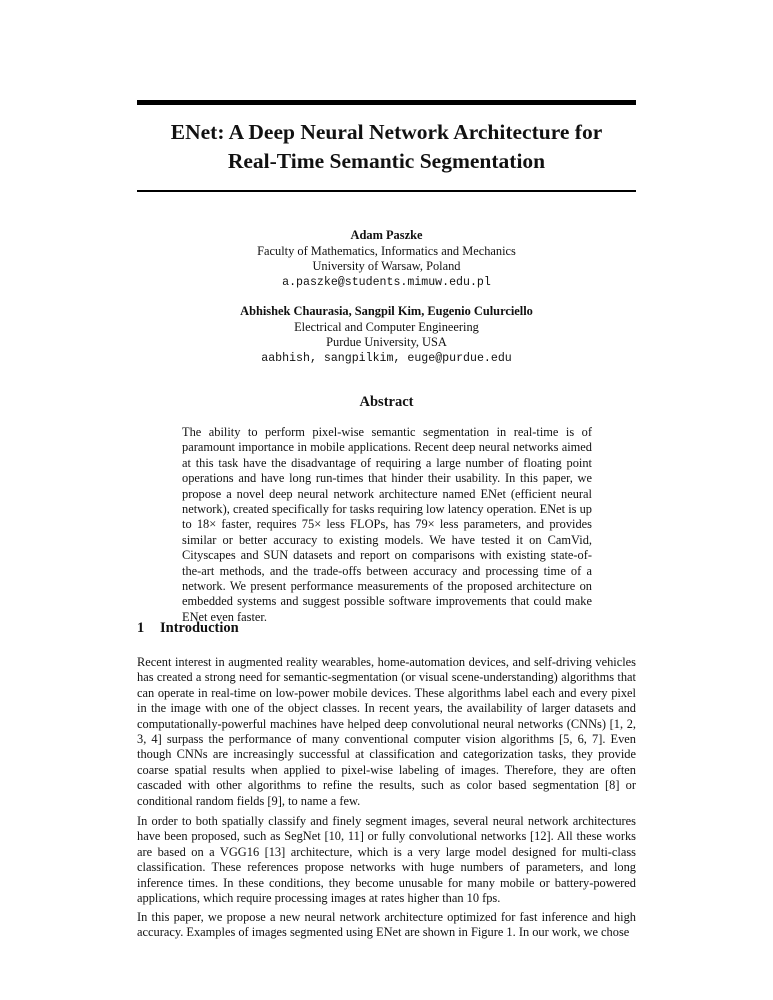  Describe the element at coordinates (386, 342) in the screenshot. I see `author-affiliation: Purdue University, USA` at that location.